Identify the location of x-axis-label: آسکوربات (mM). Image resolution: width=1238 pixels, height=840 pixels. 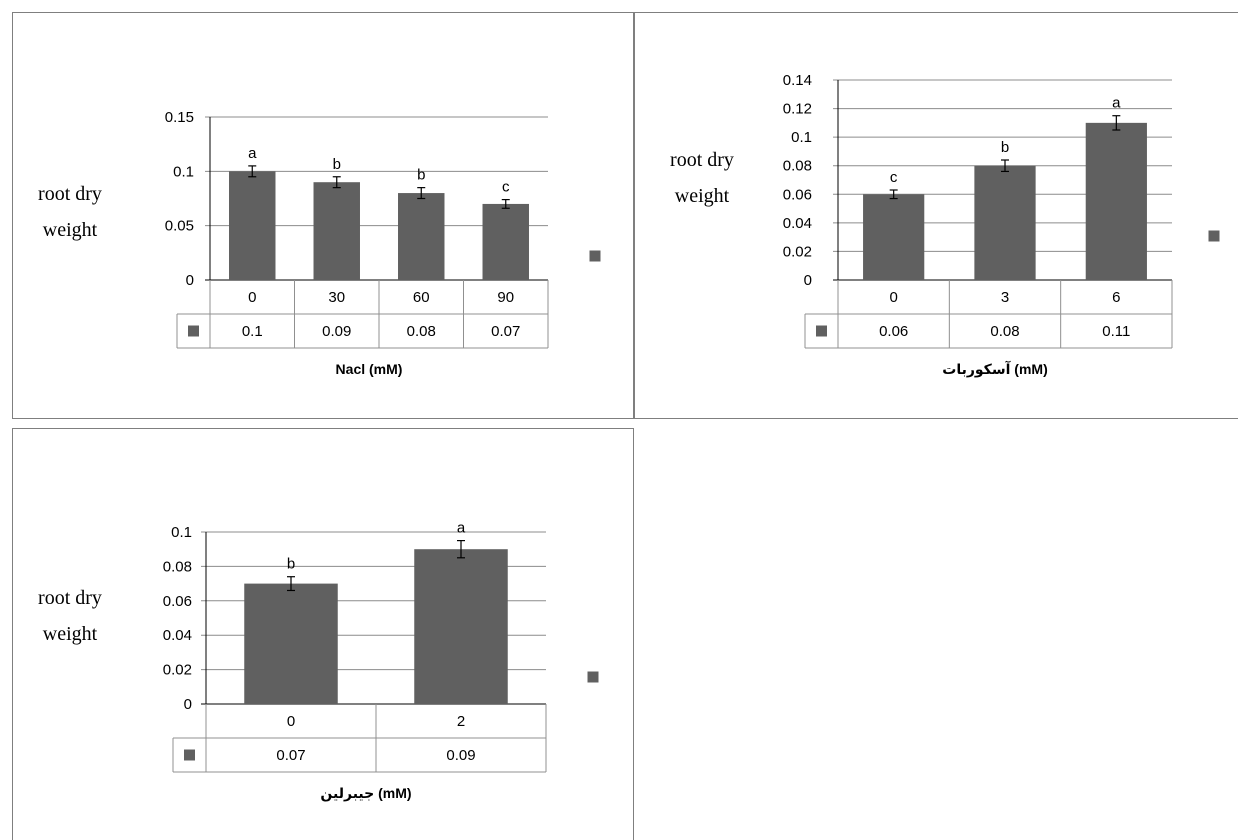
(994, 369).